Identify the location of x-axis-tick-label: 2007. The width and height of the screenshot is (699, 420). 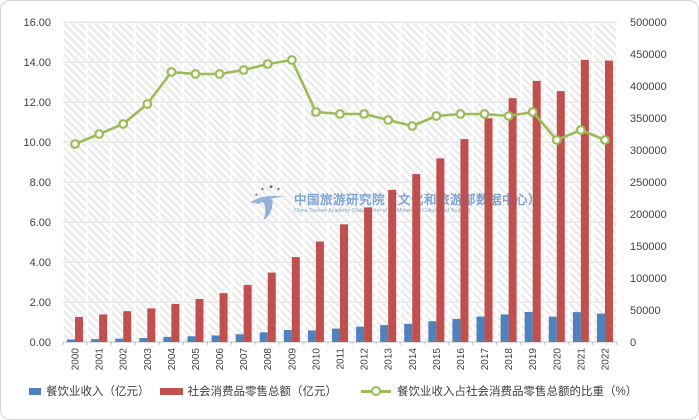
(244, 359).